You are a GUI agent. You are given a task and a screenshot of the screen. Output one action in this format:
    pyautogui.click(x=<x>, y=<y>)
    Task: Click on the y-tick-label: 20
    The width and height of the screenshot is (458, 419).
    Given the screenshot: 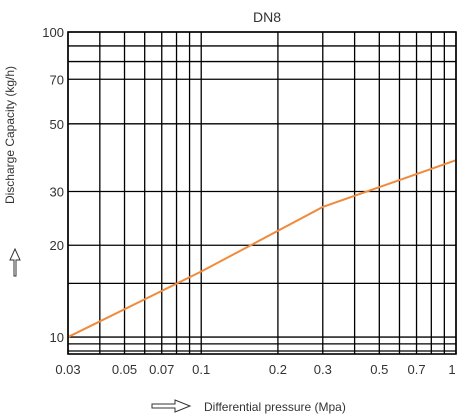 What is the action you would take?
    pyautogui.click(x=57, y=245)
    